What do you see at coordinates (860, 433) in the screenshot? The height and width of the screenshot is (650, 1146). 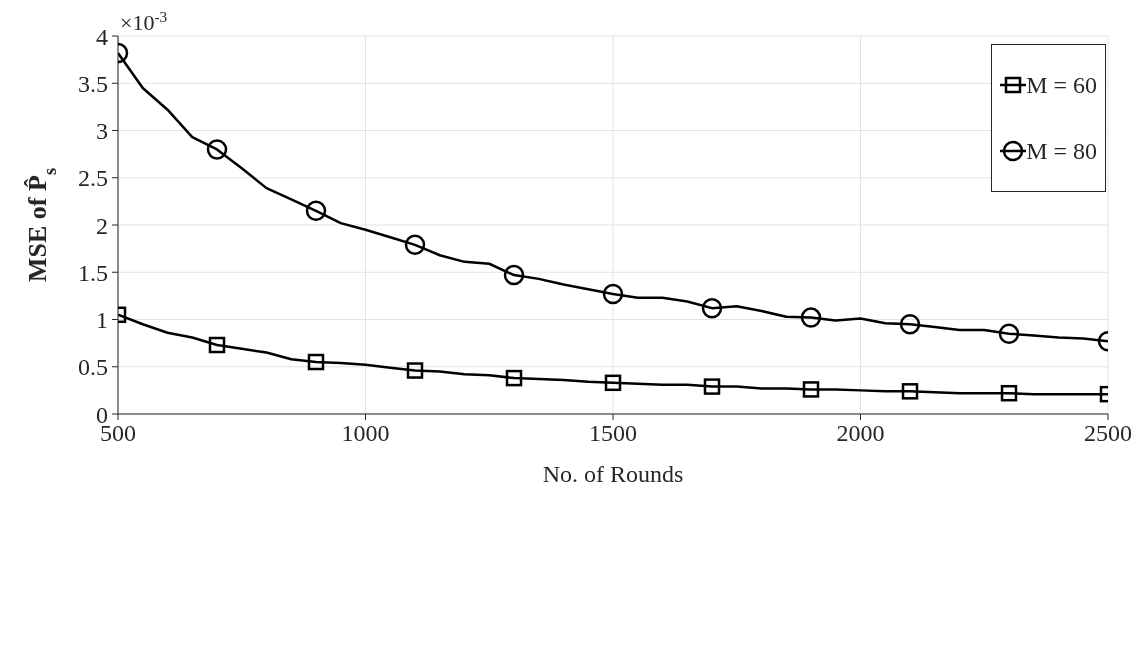 I see `x-tick-label: 2000` at bounding box center [860, 433].